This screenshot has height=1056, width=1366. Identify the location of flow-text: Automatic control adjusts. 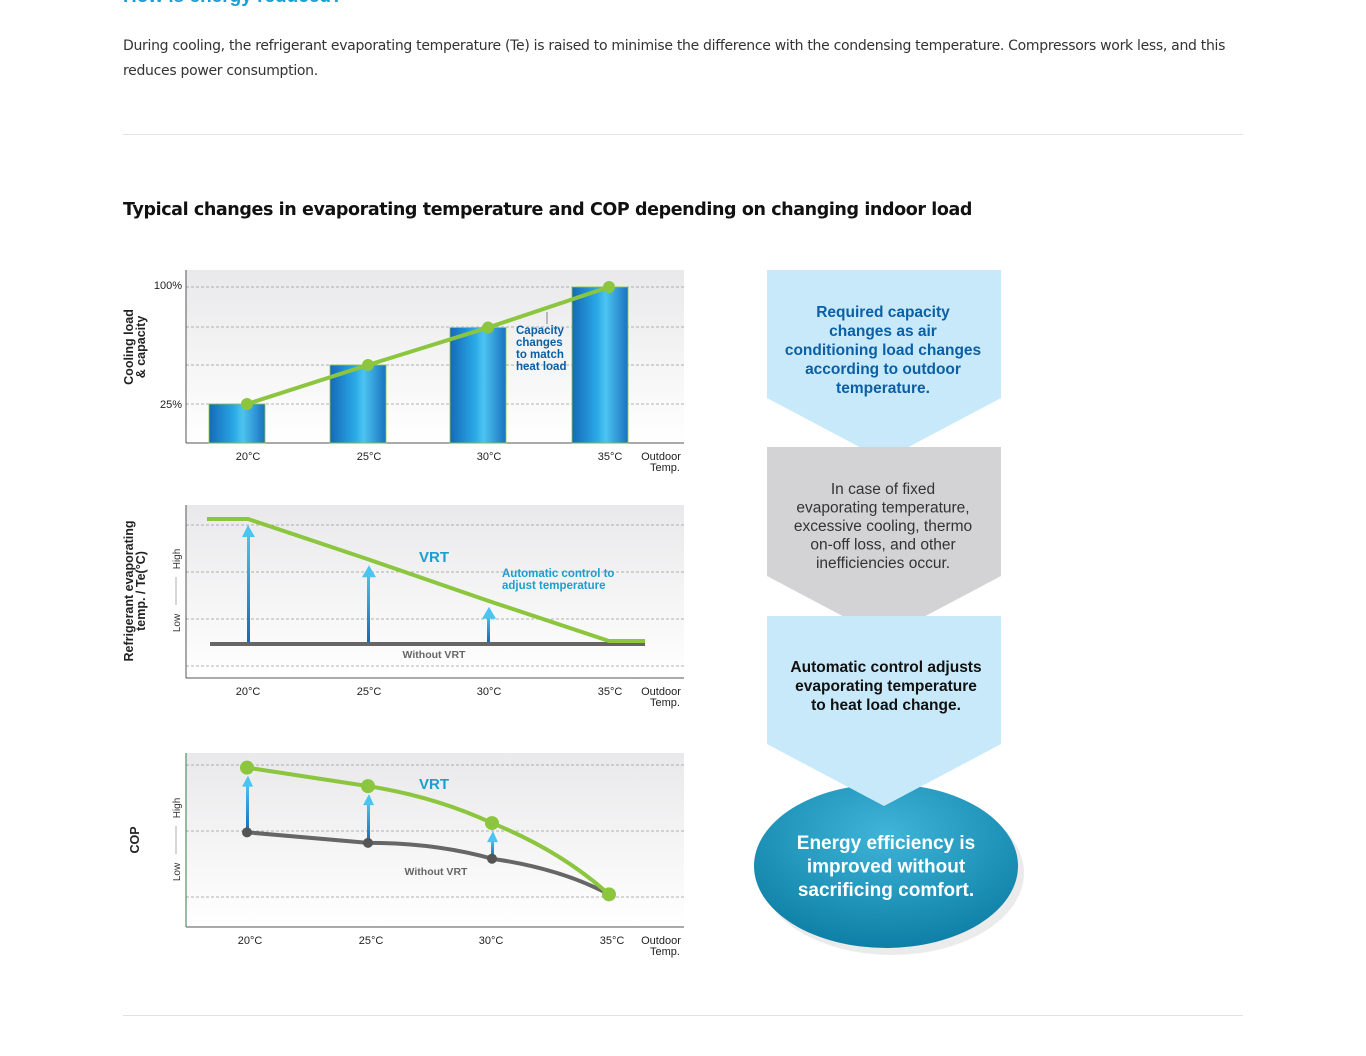
(885, 667).